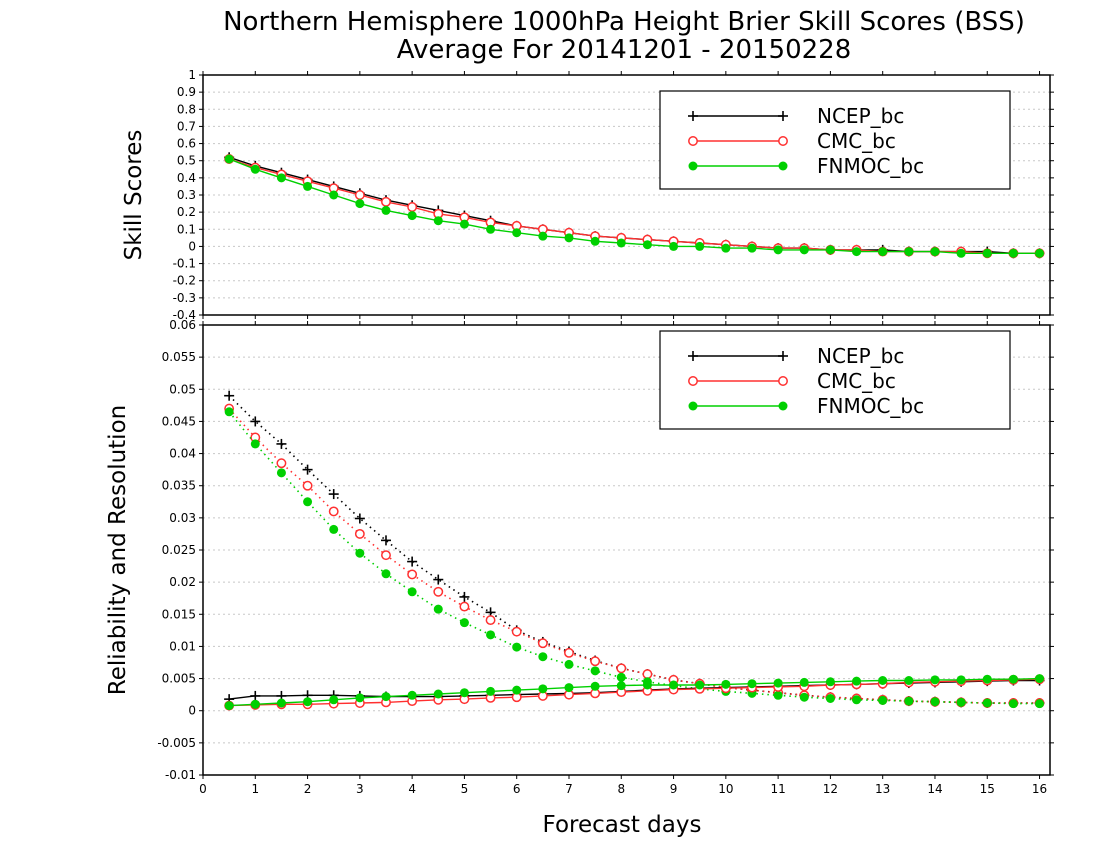 This screenshot has height=850, width=1100. I want to click on y-tick-label: -0.1, so click(184, 264).